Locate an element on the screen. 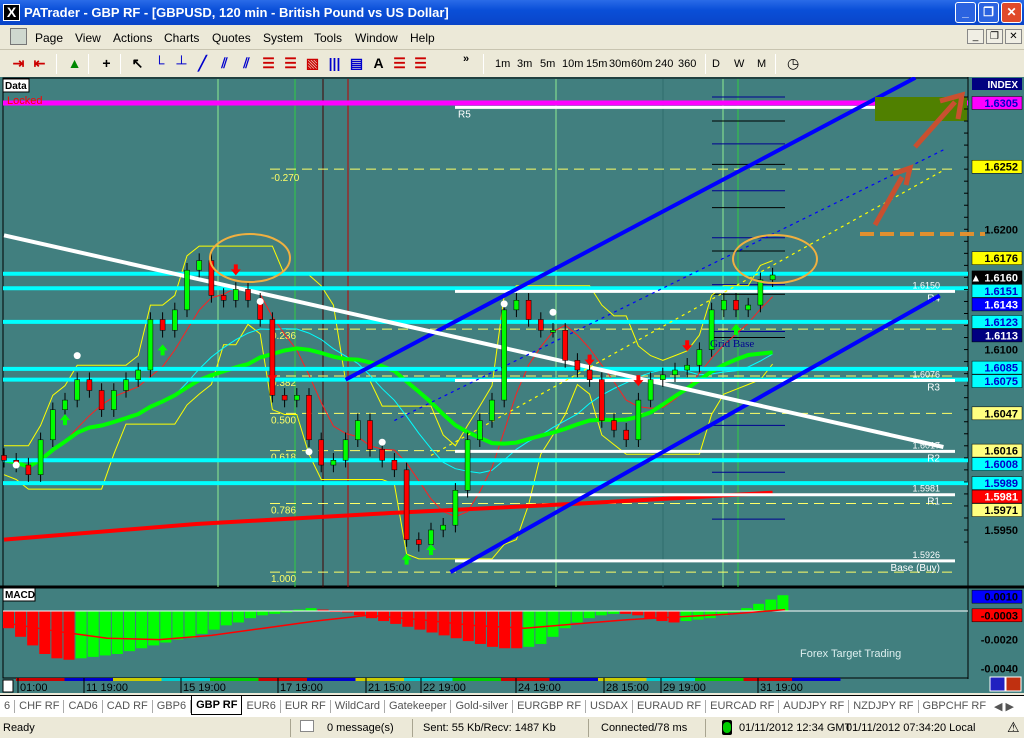 The width and height of the screenshot is (1024, 738). crosshair-icon: + is located at coordinates (106, 63).